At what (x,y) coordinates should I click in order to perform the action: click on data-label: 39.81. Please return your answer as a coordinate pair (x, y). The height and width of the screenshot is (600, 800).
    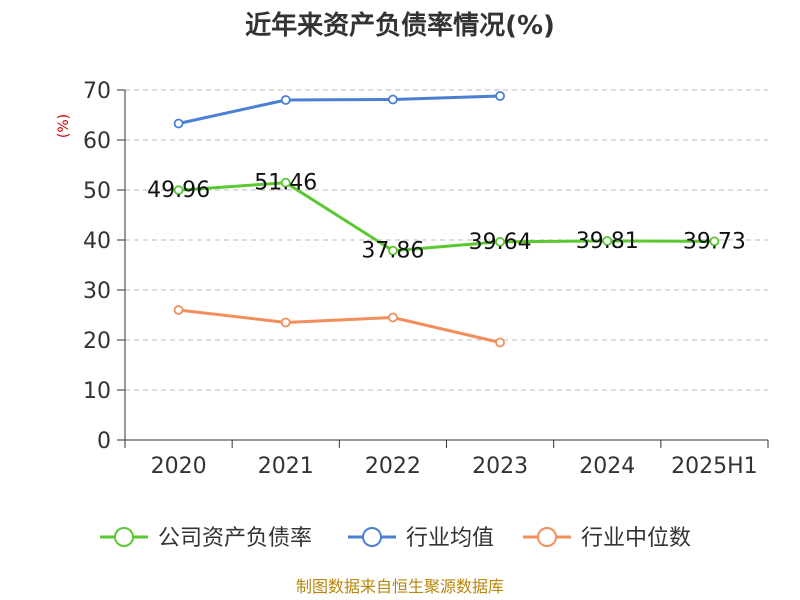
    Looking at the image, I should click on (607, 241).